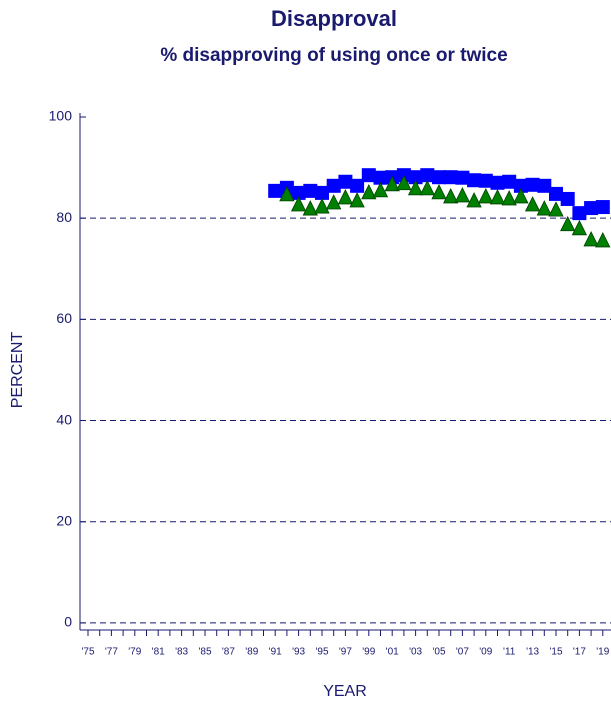  What do you see at coordinates (415, 652) in the screenshot?
I see `x-tick-label: '03` at bounding box center [415, 652].